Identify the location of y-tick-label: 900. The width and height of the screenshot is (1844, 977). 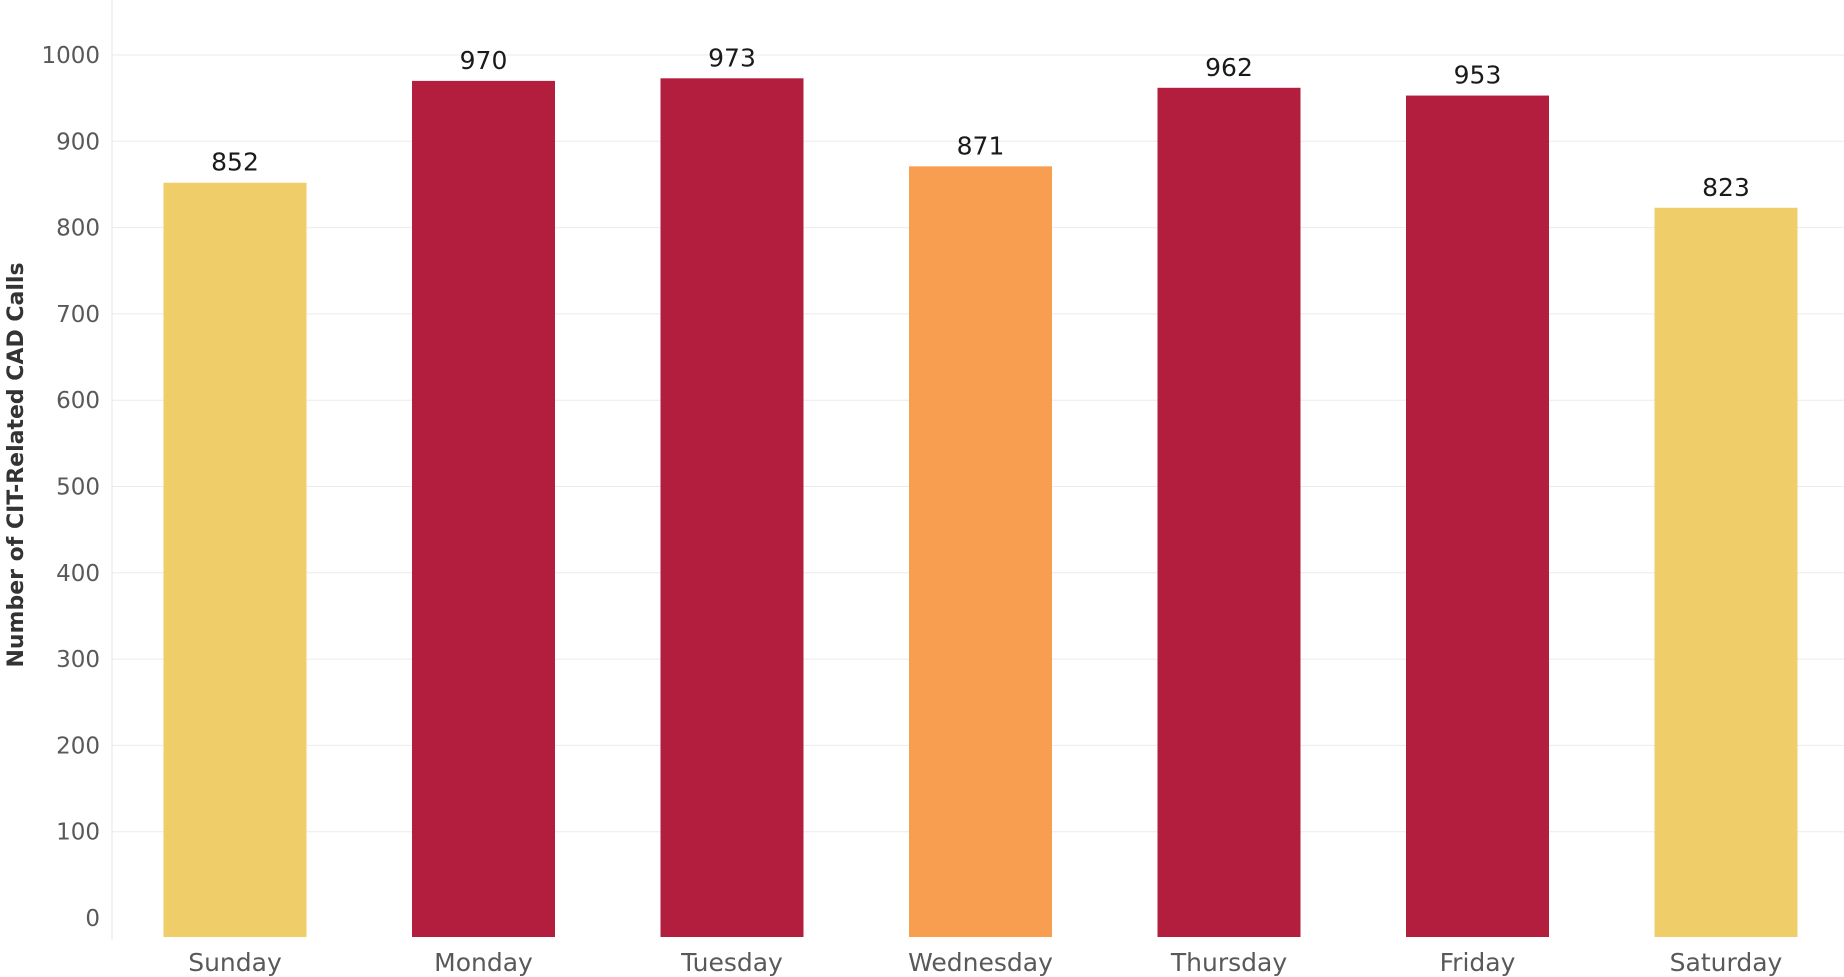
(78, 142).